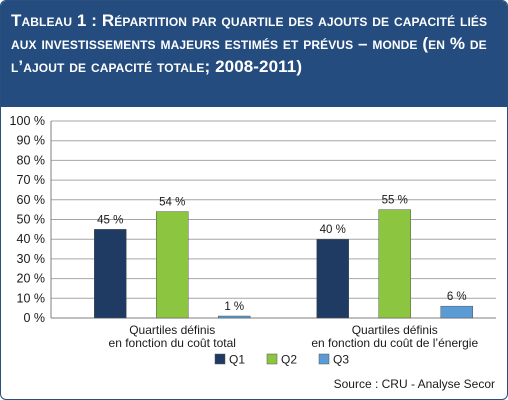  What do you see at coordinates (394, 343) in the screenshot?
I see `category-label: en fonction du coût de l’énergie` at bounding box center [394, 343].